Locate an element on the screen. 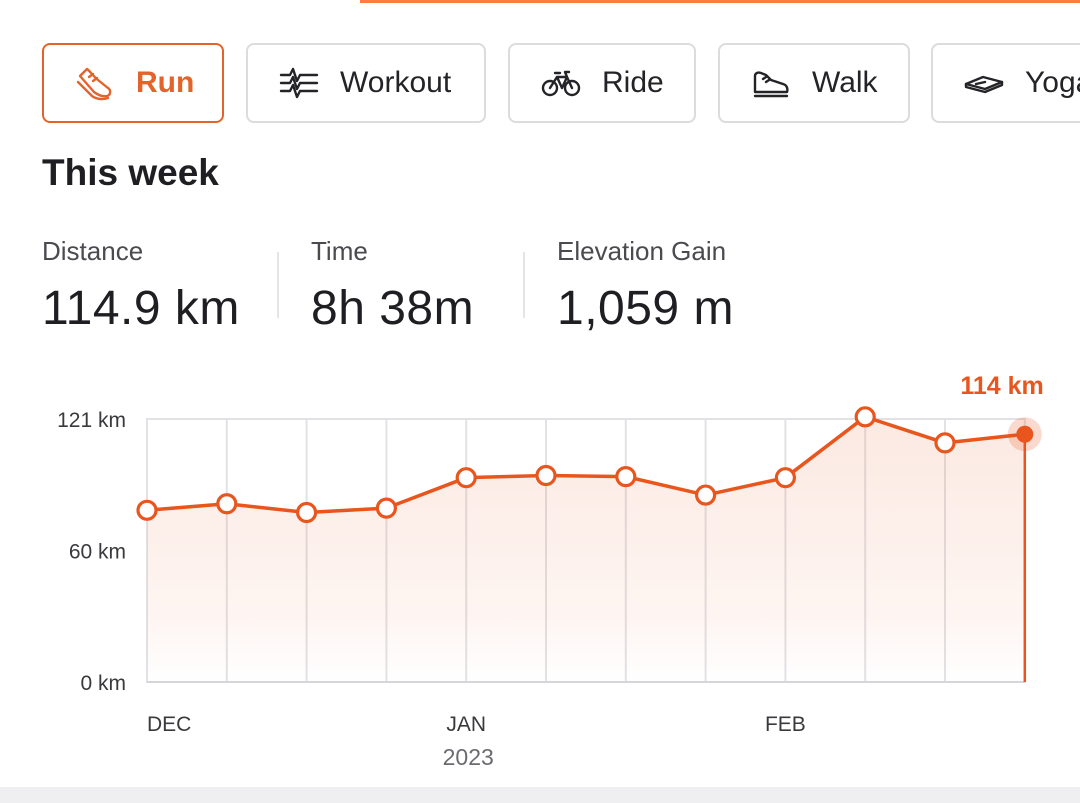 The height and width of the screenshot is (803, 1080). stat-distance: Distance 114.9 km is located at coordinates (141, 286).